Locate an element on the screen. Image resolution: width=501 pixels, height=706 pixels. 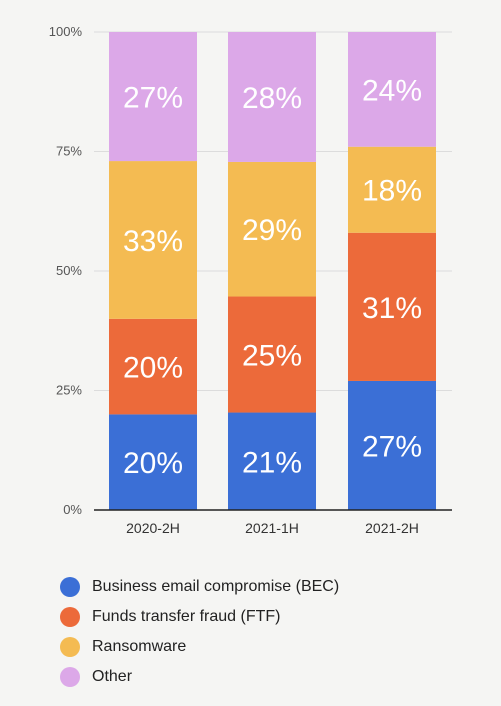
data-label: 21% is located at coordinates (272, 462).